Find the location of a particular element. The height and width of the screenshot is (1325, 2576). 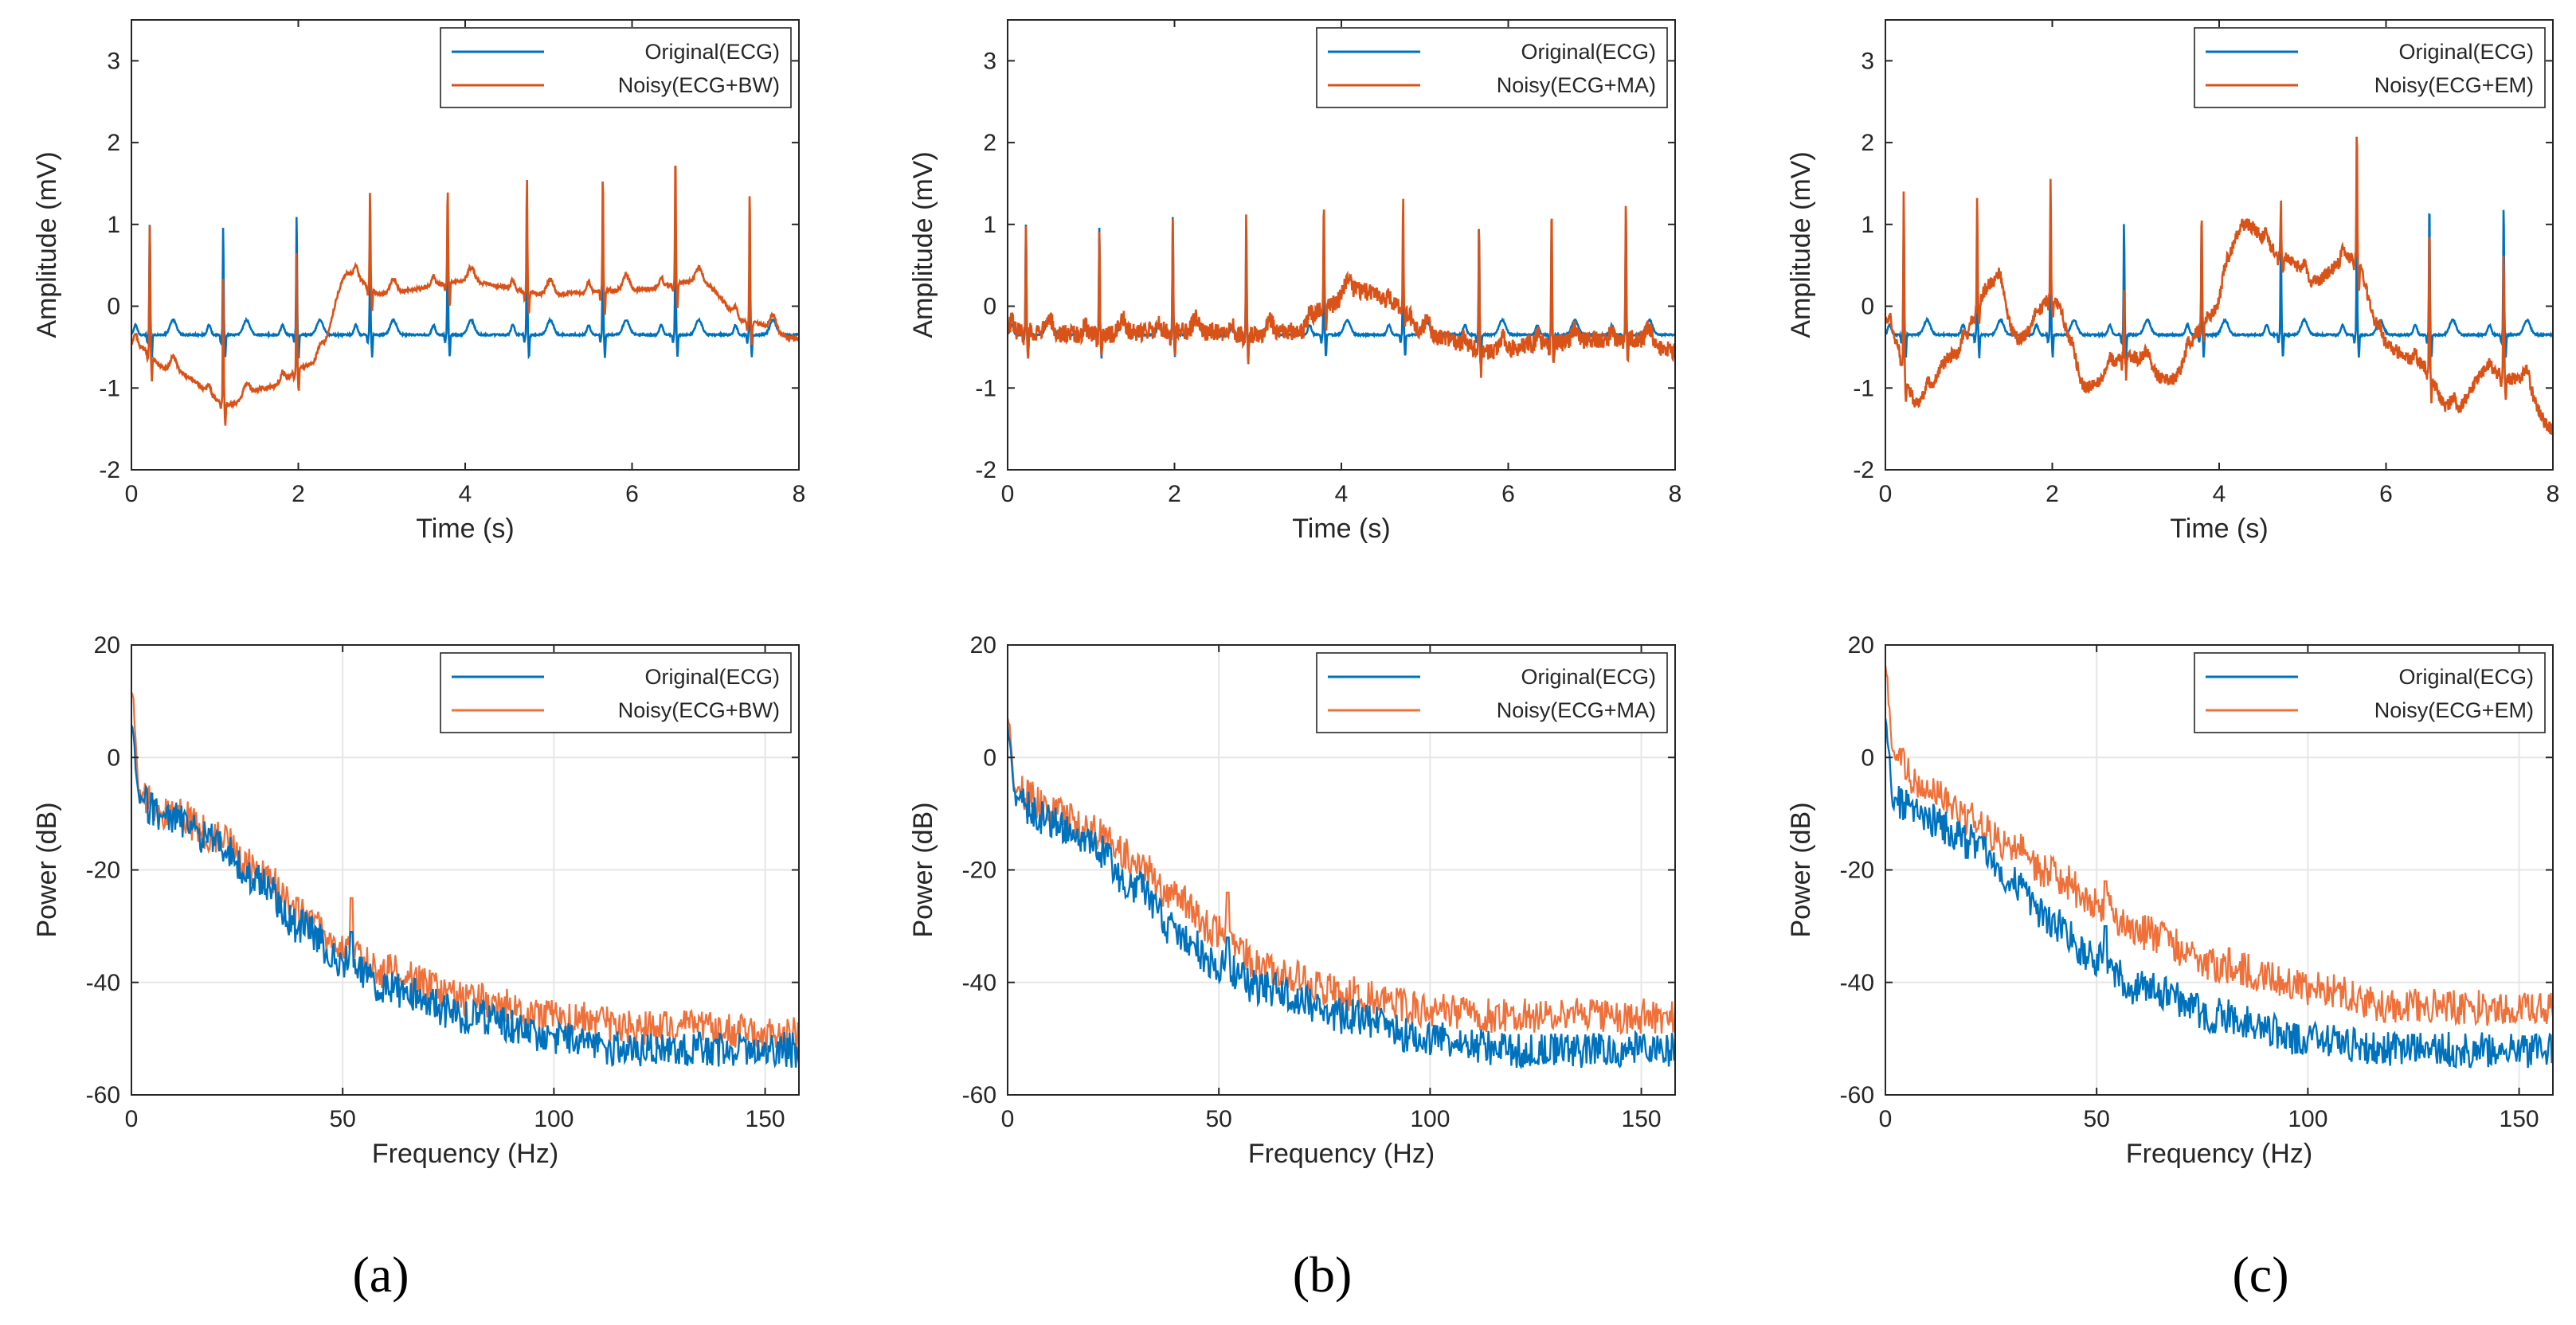

y-axis-label: Amplitude (mV) is located at coordinates (923, 244).